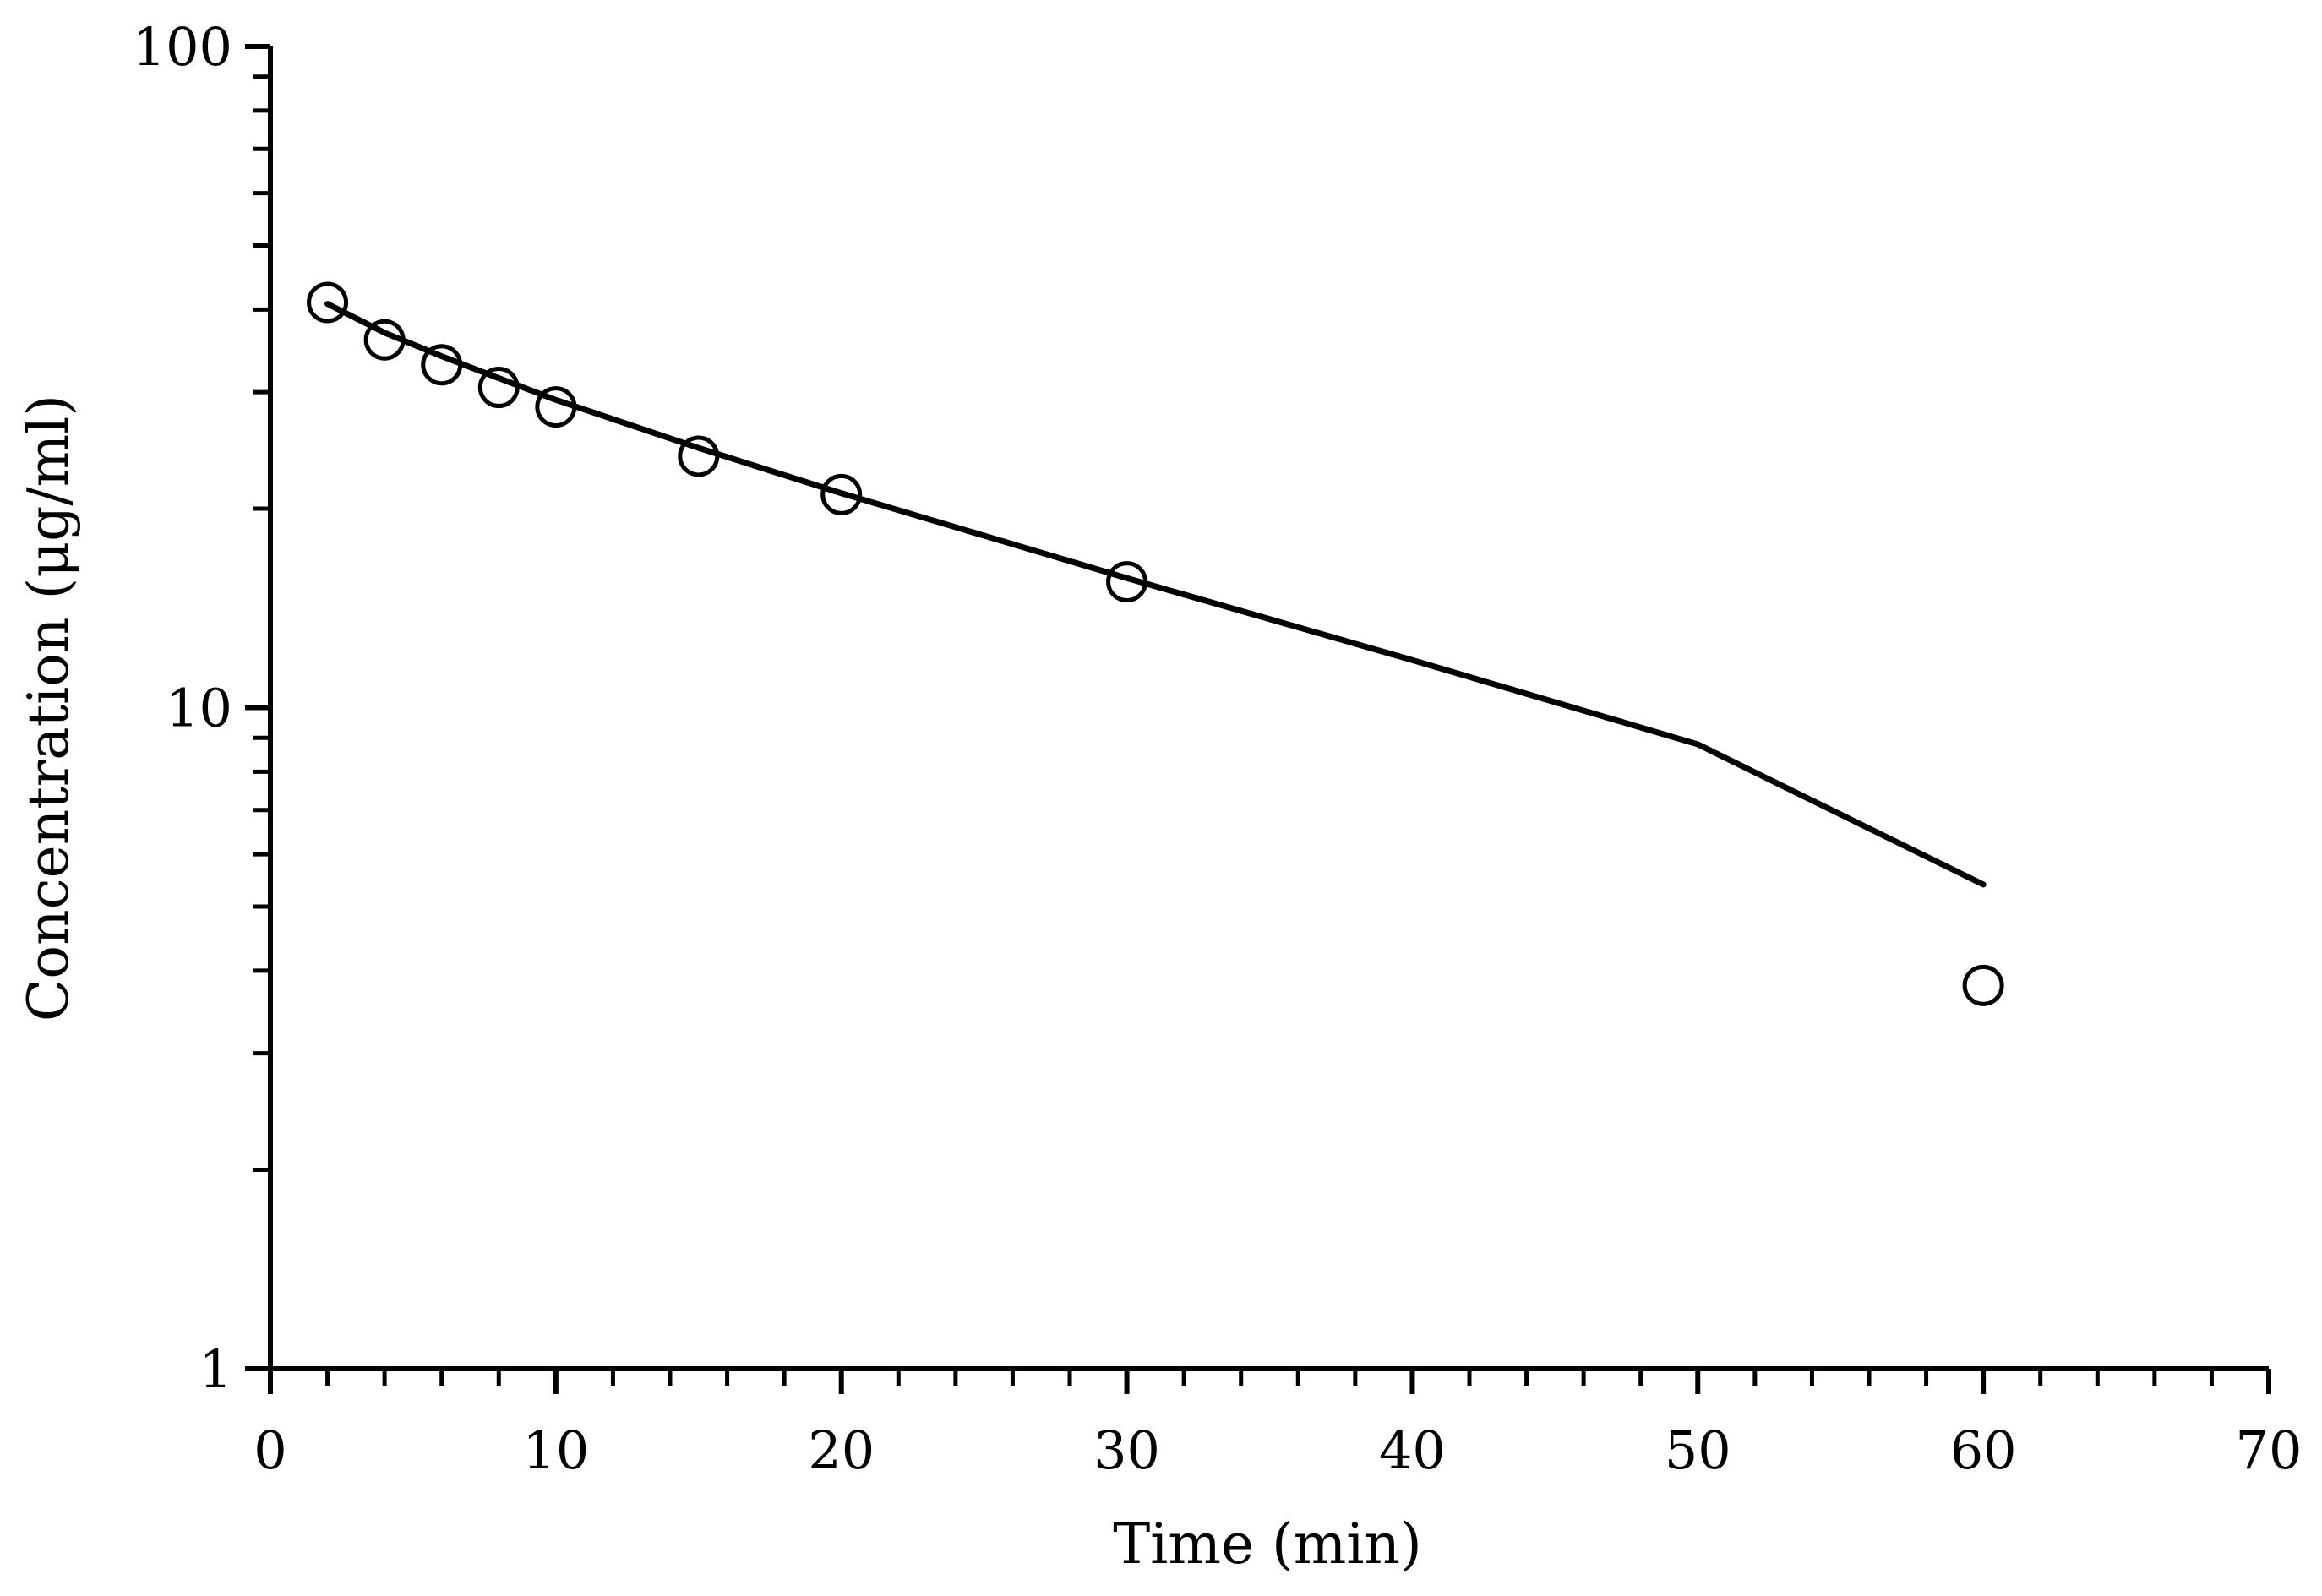 Image resolution: width=2322 pixels, height=1596 pixels. What do you see at coordinates (2270, 1450) in the screenshot?
I see `x-tick-label: 70` at bounding box center [2270, 1450].